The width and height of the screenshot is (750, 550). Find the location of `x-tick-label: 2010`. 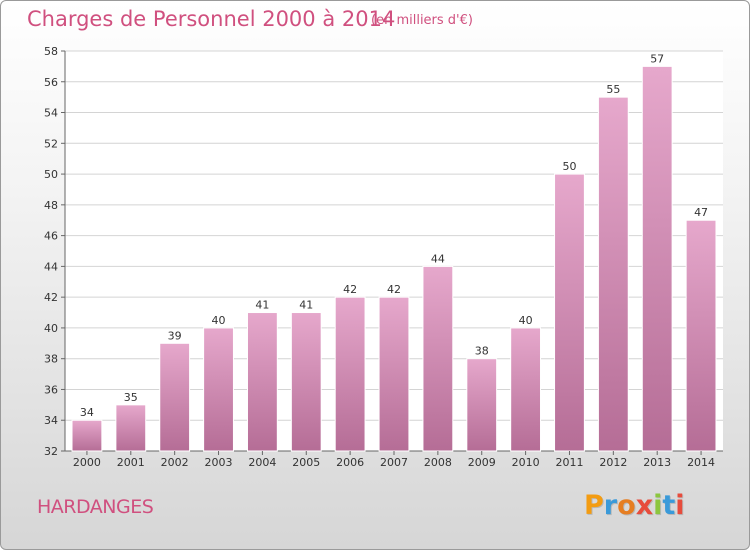

x-tick-label: 2010 is located at coordinates (526, 462).